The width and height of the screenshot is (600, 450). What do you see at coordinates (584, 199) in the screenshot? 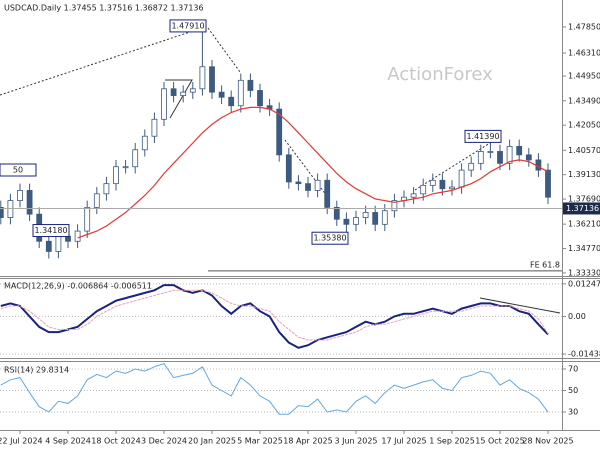
I see `y-tick-label: 1.37690` at bounding box center [584, 199].